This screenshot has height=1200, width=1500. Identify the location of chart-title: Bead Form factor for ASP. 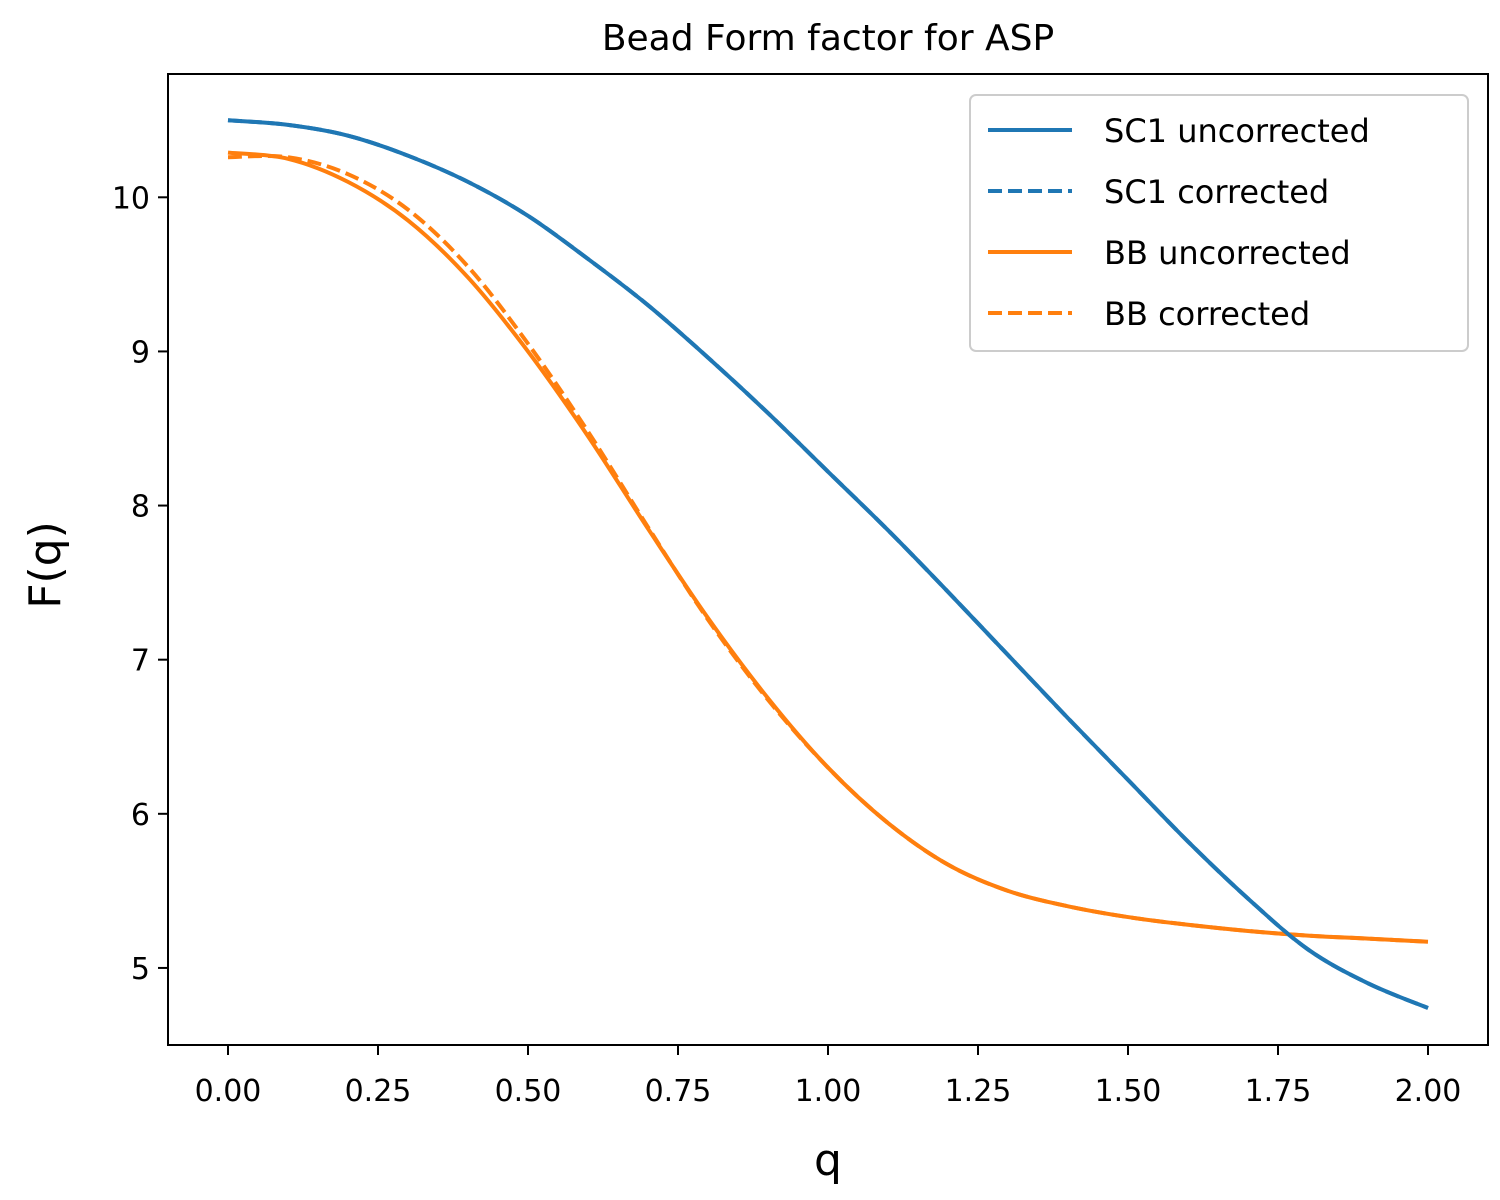
(828, 38).